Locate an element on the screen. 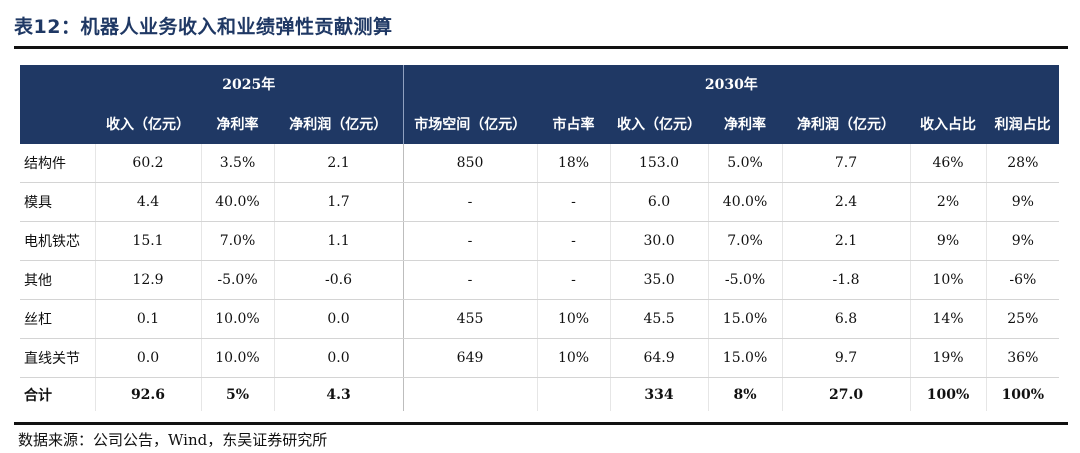  table-cell: 27.0 is located at coordinates (846, 394).